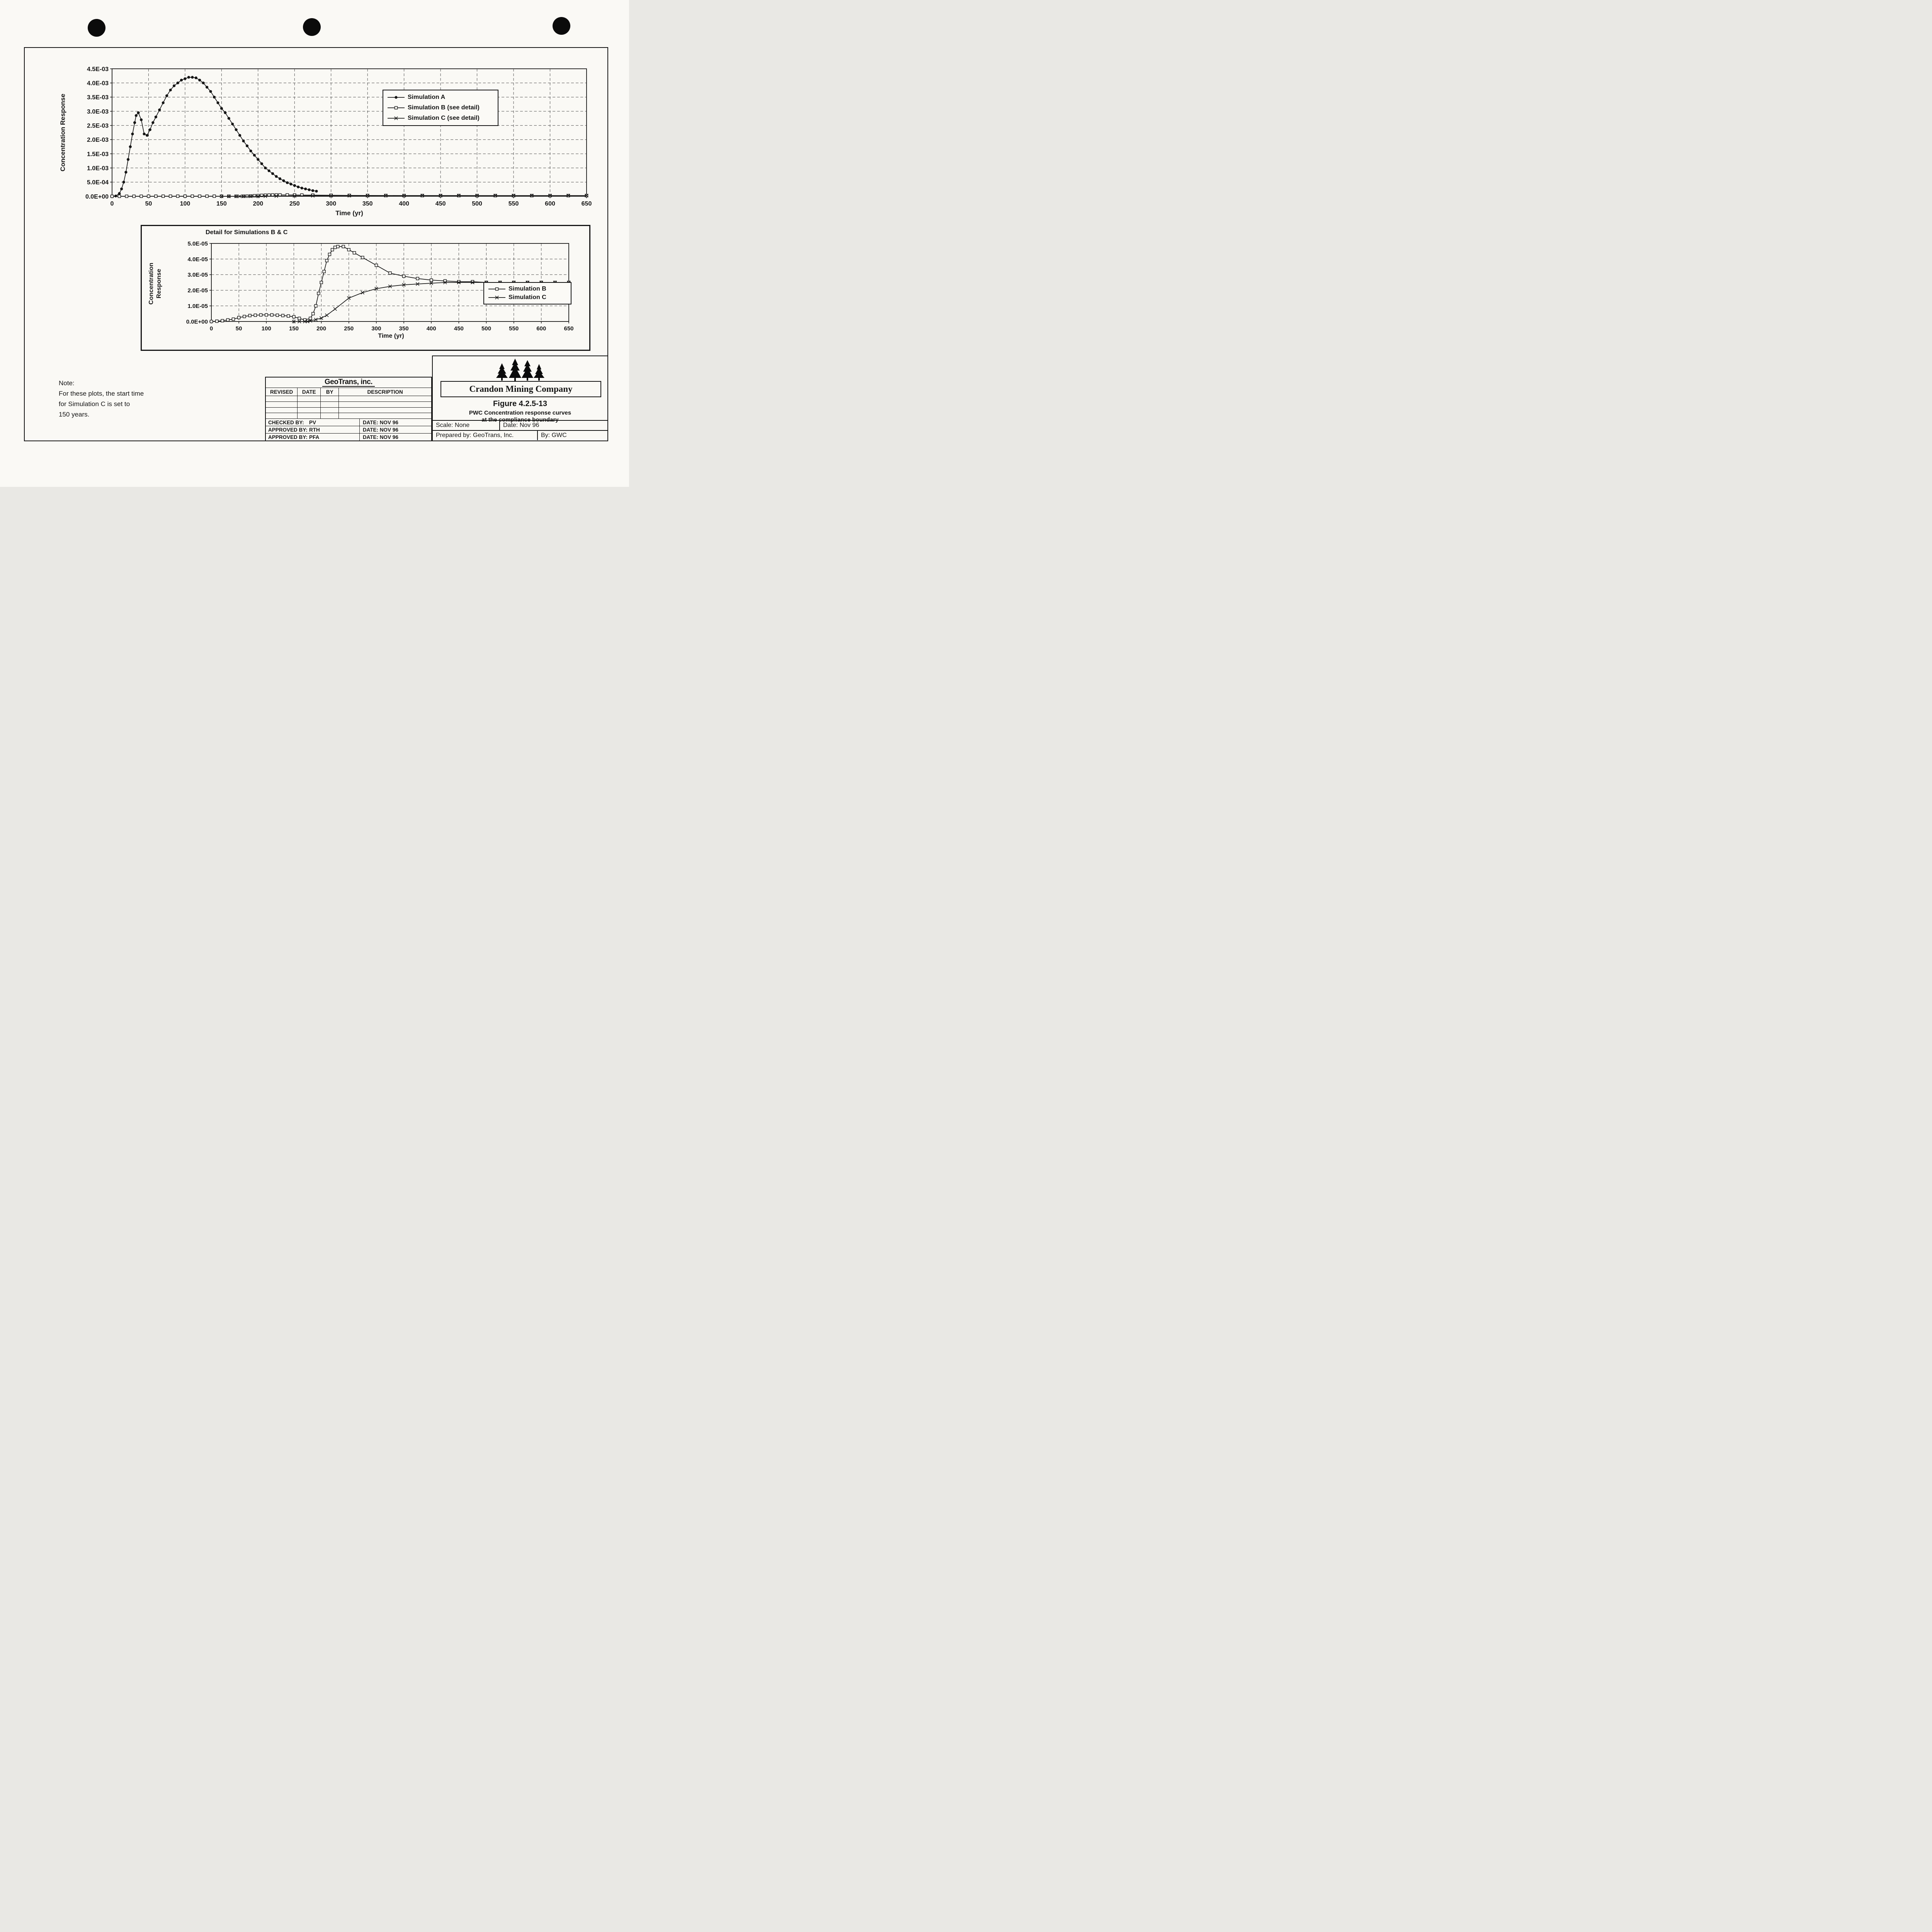 The image size is (1932, 1932). I want to click on svg-text: 1.0E-03, so click(98, 168).